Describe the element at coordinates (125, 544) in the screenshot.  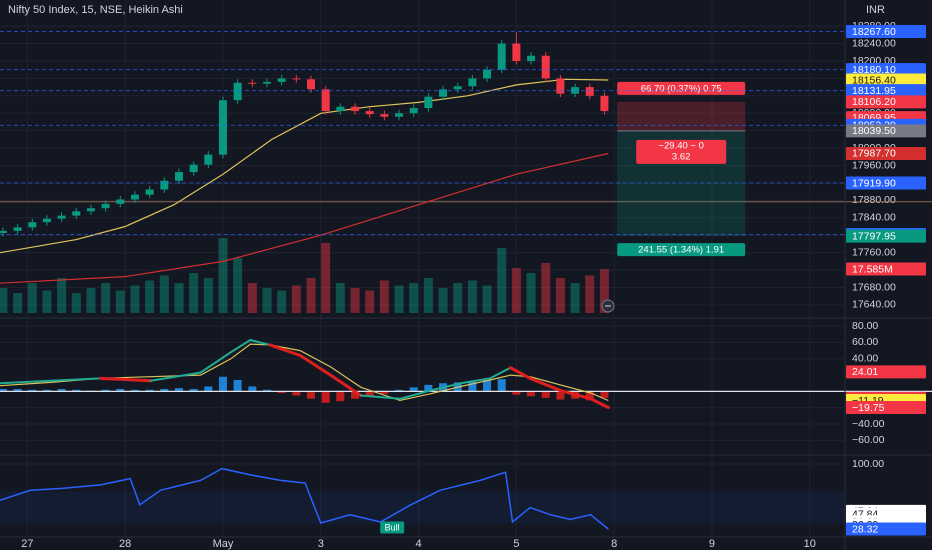
I see `x-tick-label: 28` at that location.